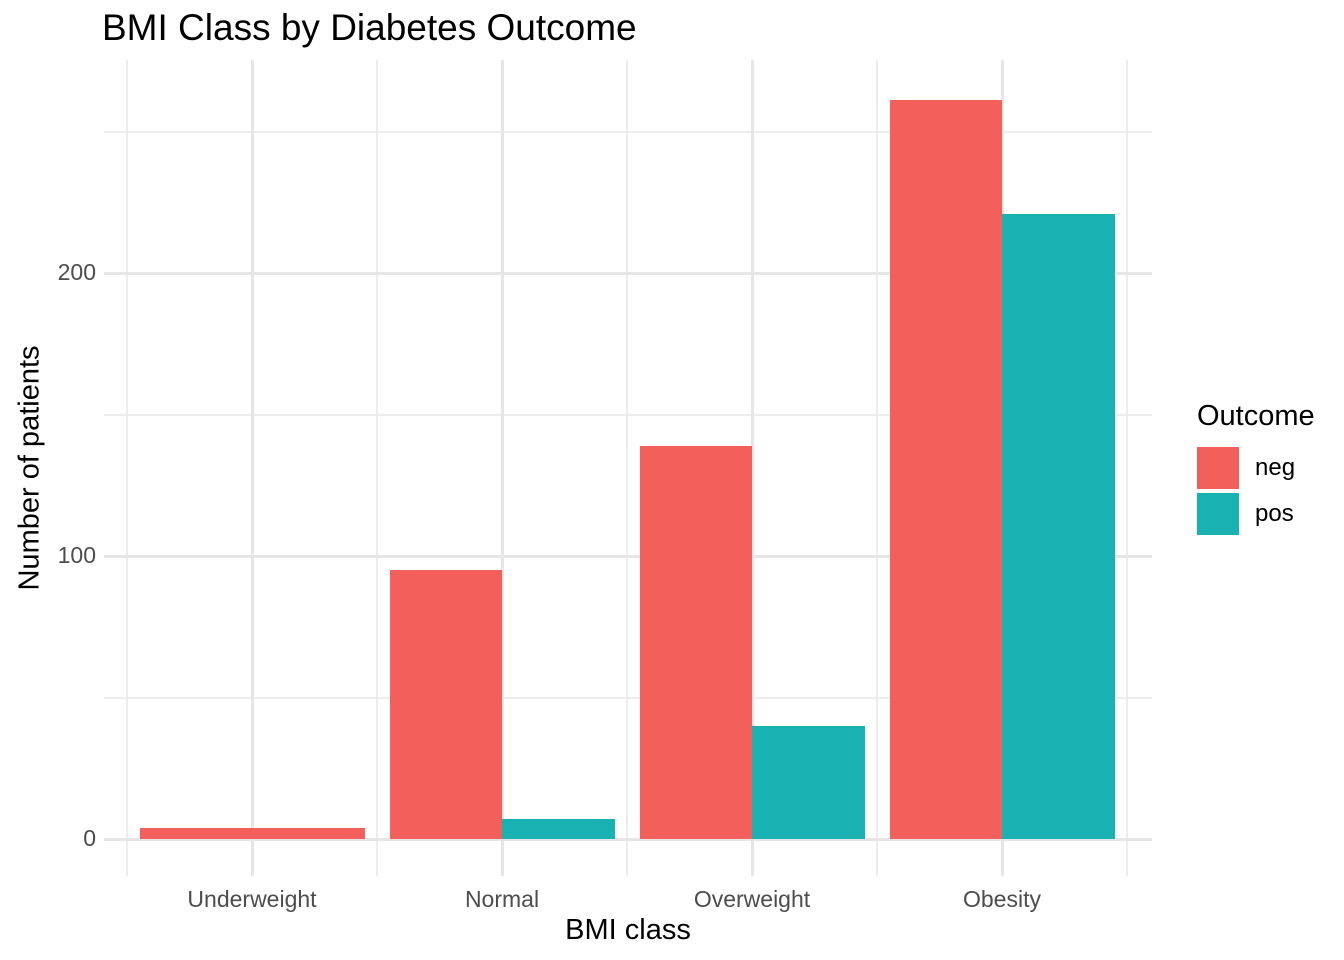 The height and width of the screenshot is (960, 1344). Describe the element at coordinates (558, 829) in the screenshot. I see `bar-normal-pos` at that location.